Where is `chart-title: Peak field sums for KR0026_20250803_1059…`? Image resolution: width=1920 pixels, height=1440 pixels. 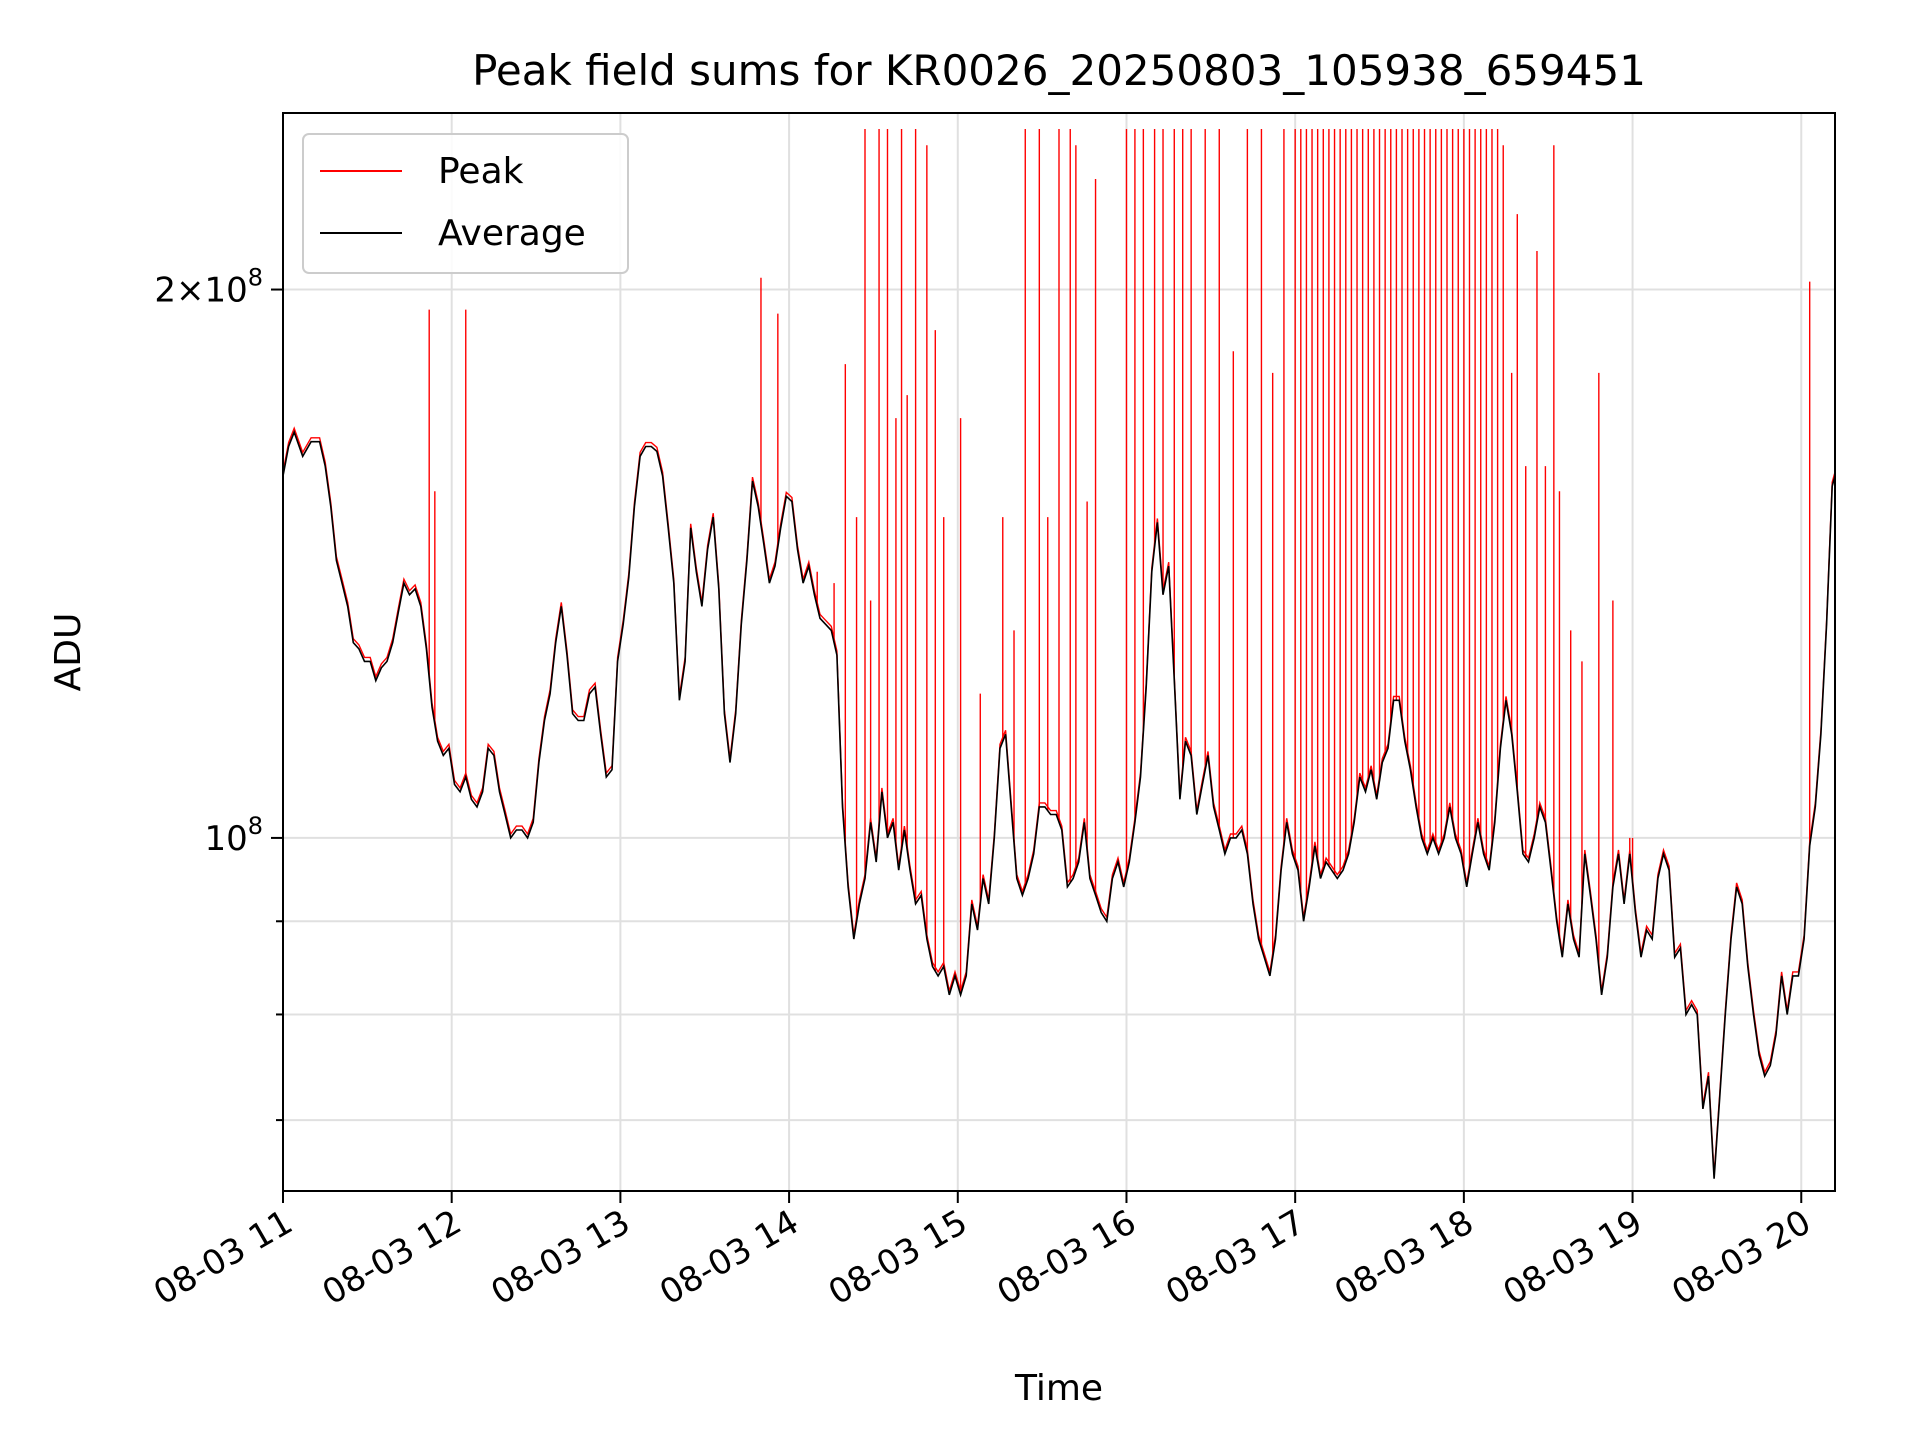 chart-title: Peak field sums for KR0026_20250803_1059… is located at coordinates (1059, 70).